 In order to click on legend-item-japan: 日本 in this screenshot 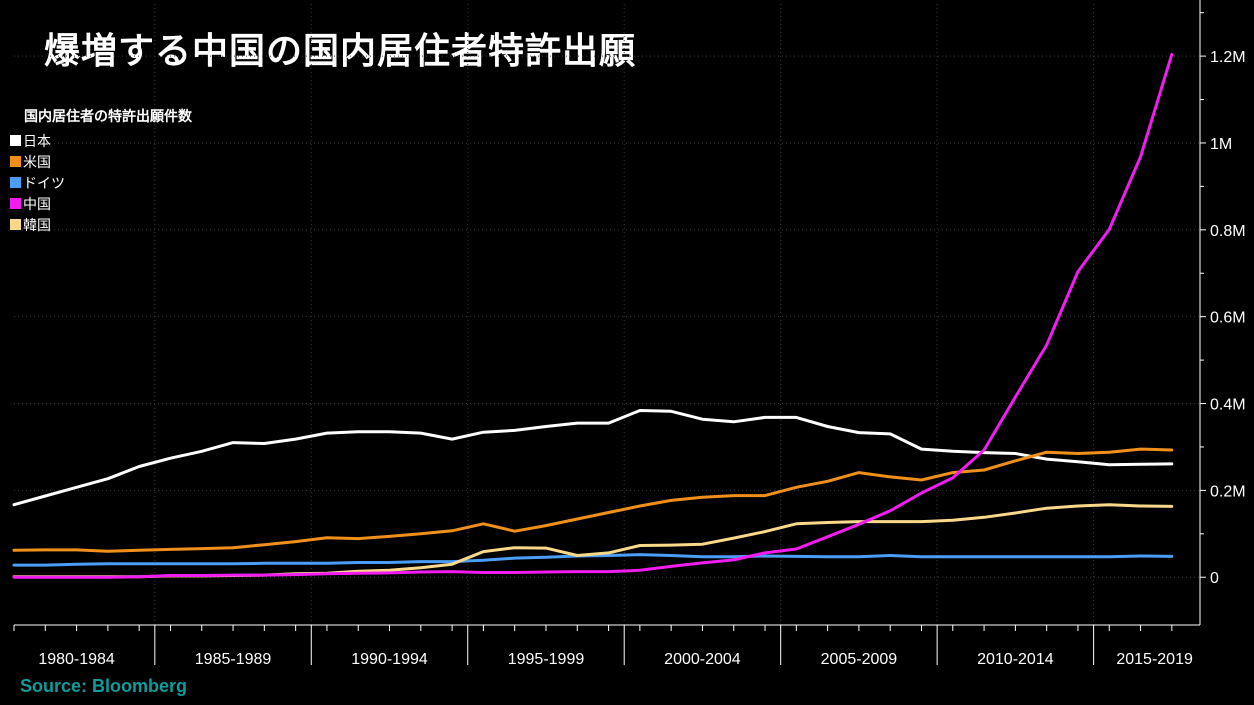, I will do `click(37, 140)`.